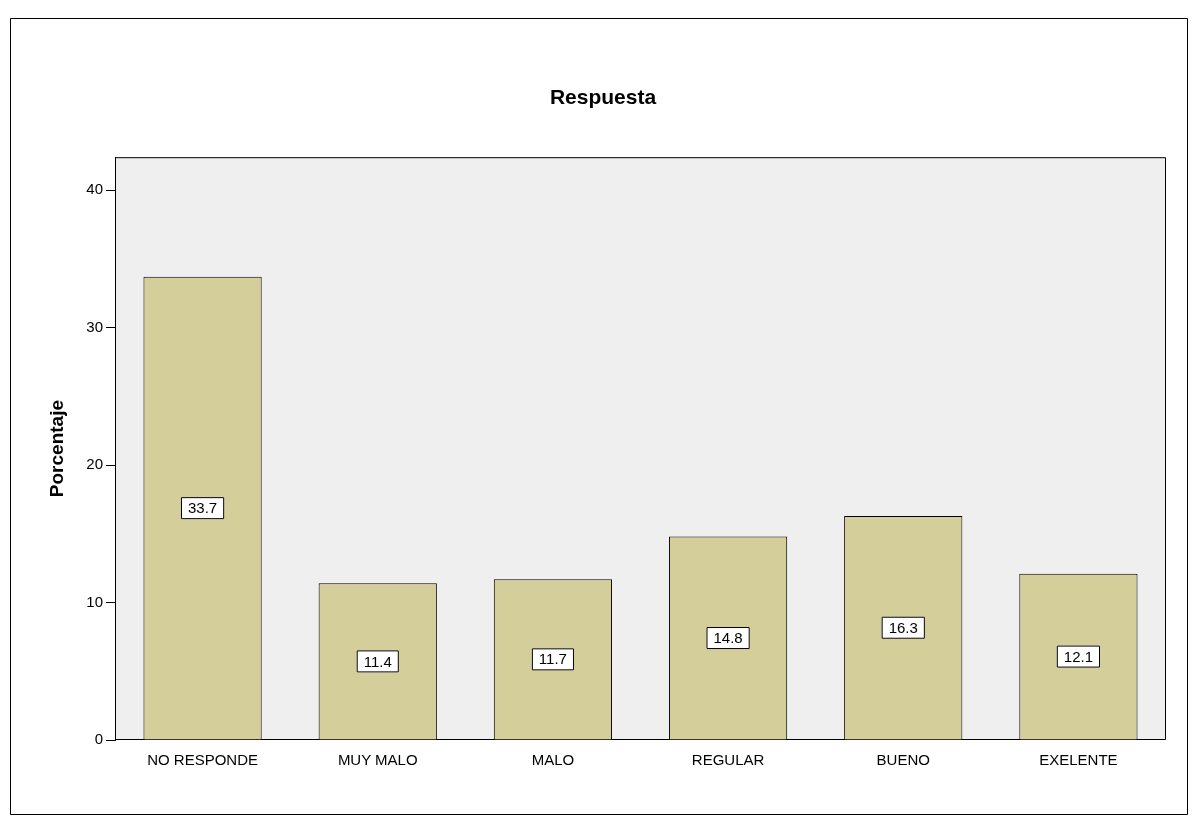 Image resolution: width=1192 pixels, height=823 pixels. I want to click on x-tick-label: EXELENTE, so click(1078, 760).